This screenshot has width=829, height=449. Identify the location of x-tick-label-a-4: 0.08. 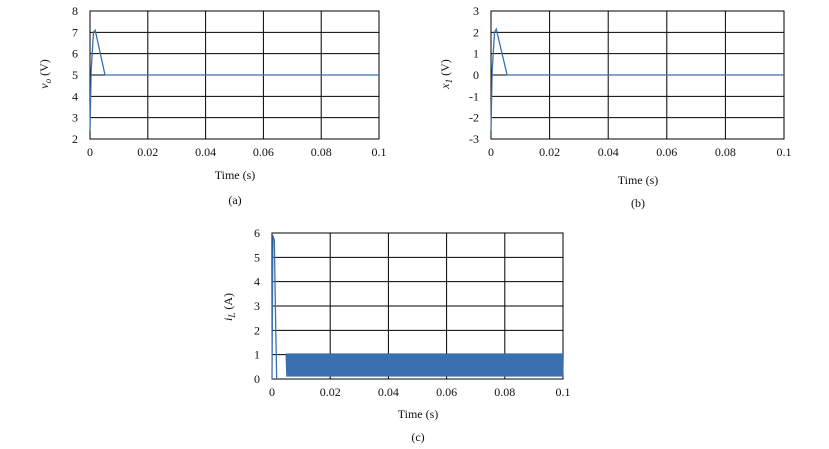
(321, 152).